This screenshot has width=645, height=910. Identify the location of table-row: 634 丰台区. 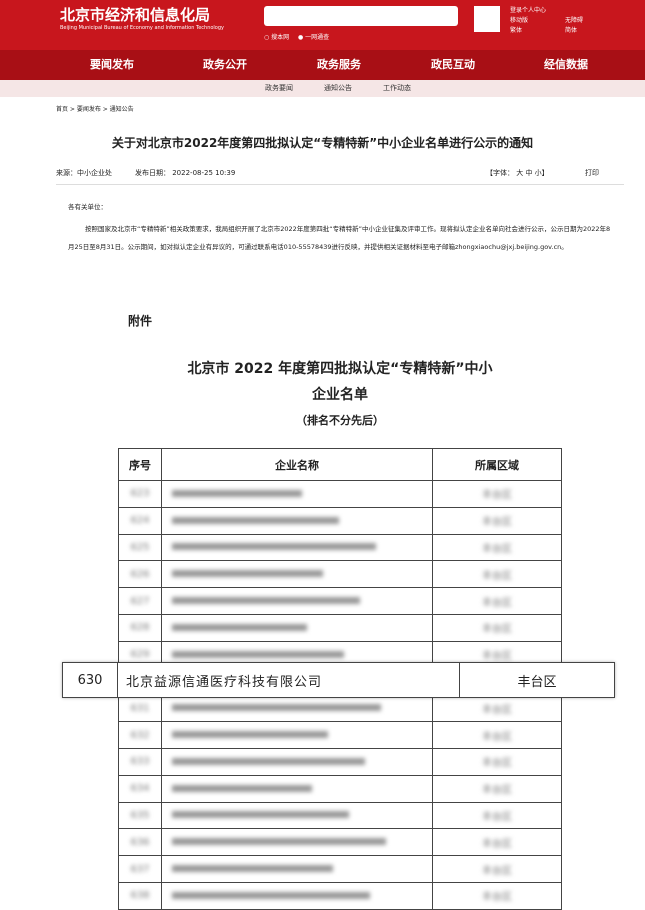
(340, 788).